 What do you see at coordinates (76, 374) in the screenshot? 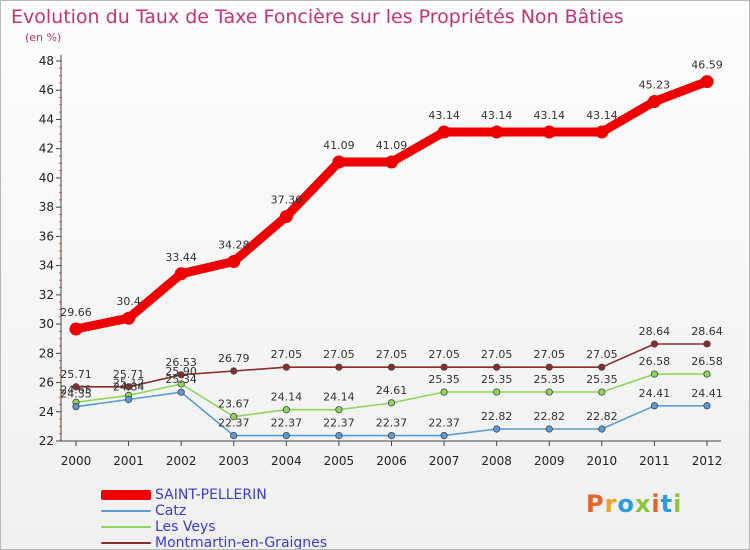
I see `data-label: 25.71` at bounding box center [76, 374].